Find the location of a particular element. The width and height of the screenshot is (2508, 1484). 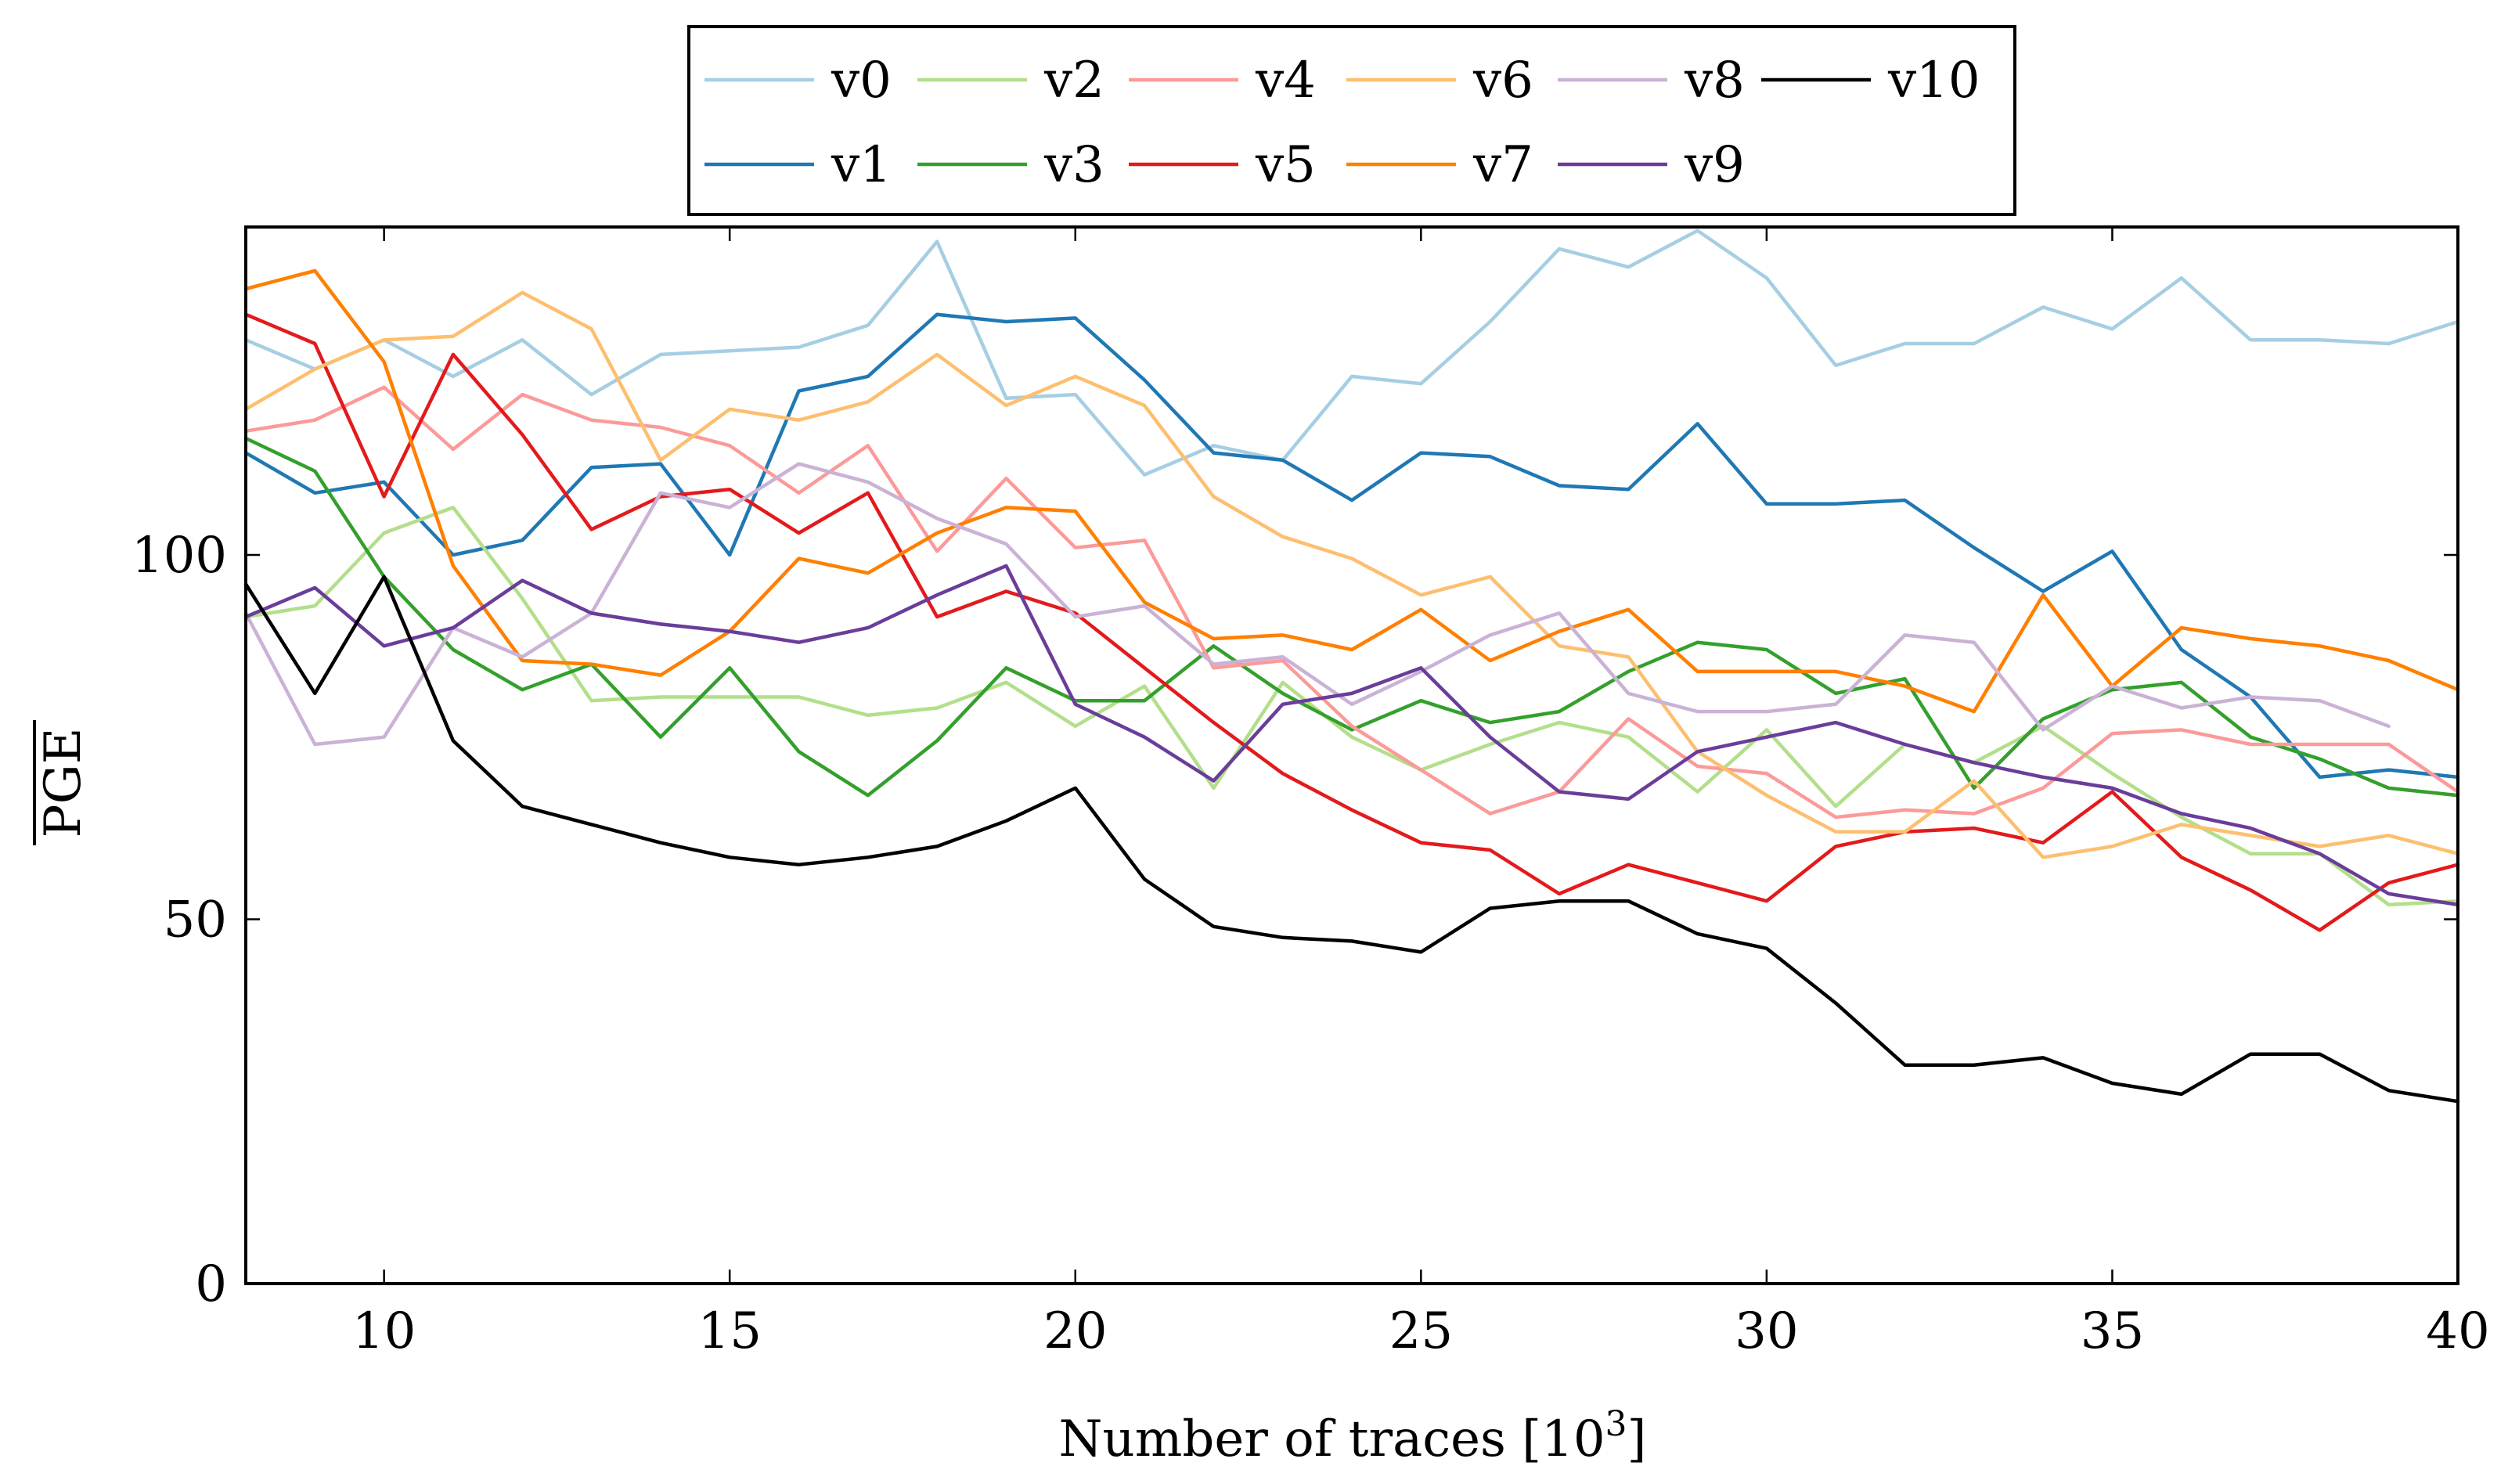

y-axis-title: PGE is located at coordinates (63, 783).